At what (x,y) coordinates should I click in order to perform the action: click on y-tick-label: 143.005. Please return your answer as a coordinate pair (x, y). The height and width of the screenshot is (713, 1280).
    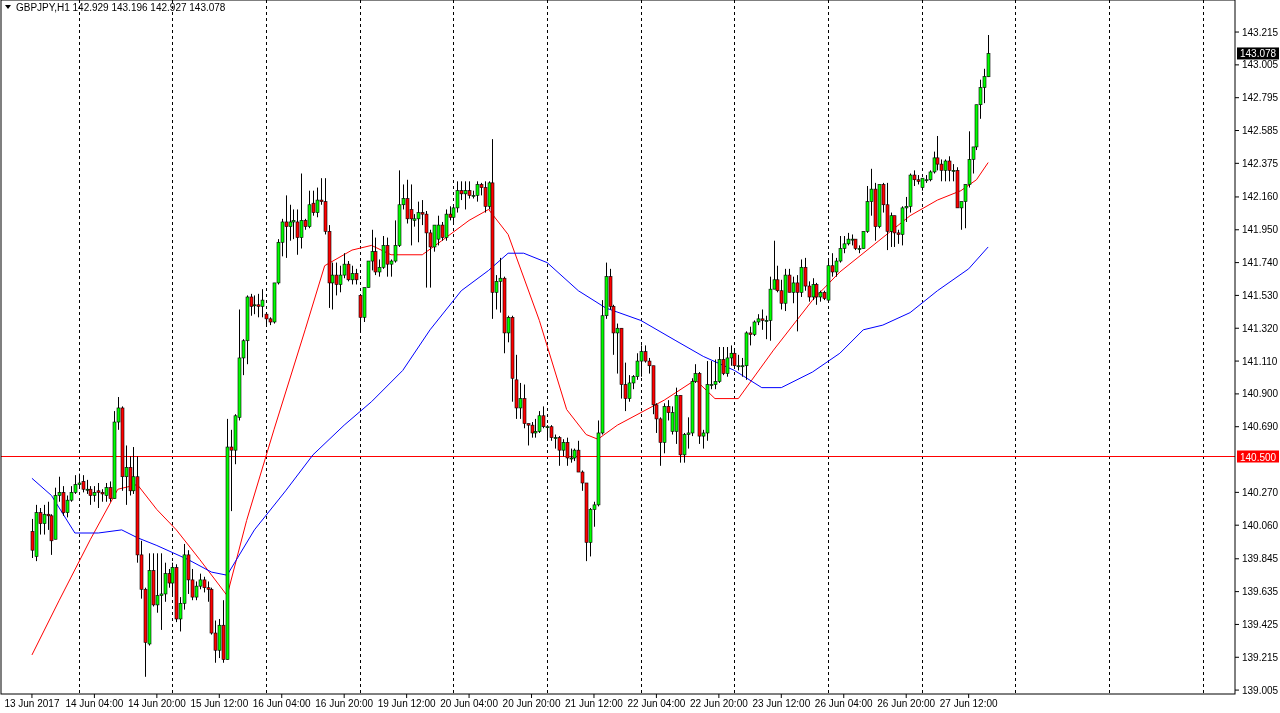
    Looking at the image, I should click on (1260, 65).